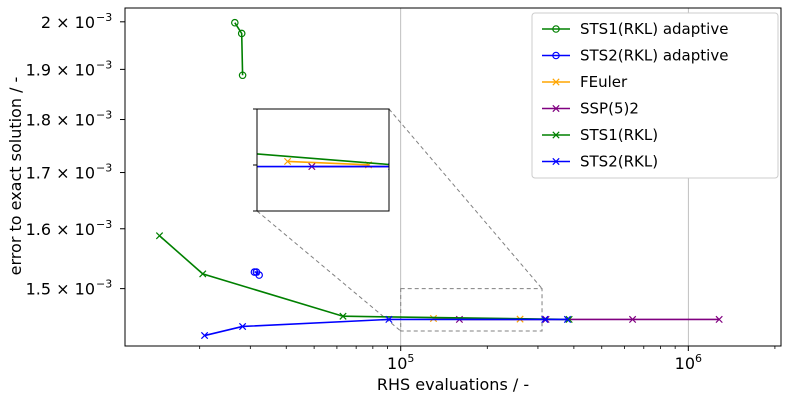  Describe the element at coordinates (287, 161) in the screenshot. I see `inset-point` at that location.